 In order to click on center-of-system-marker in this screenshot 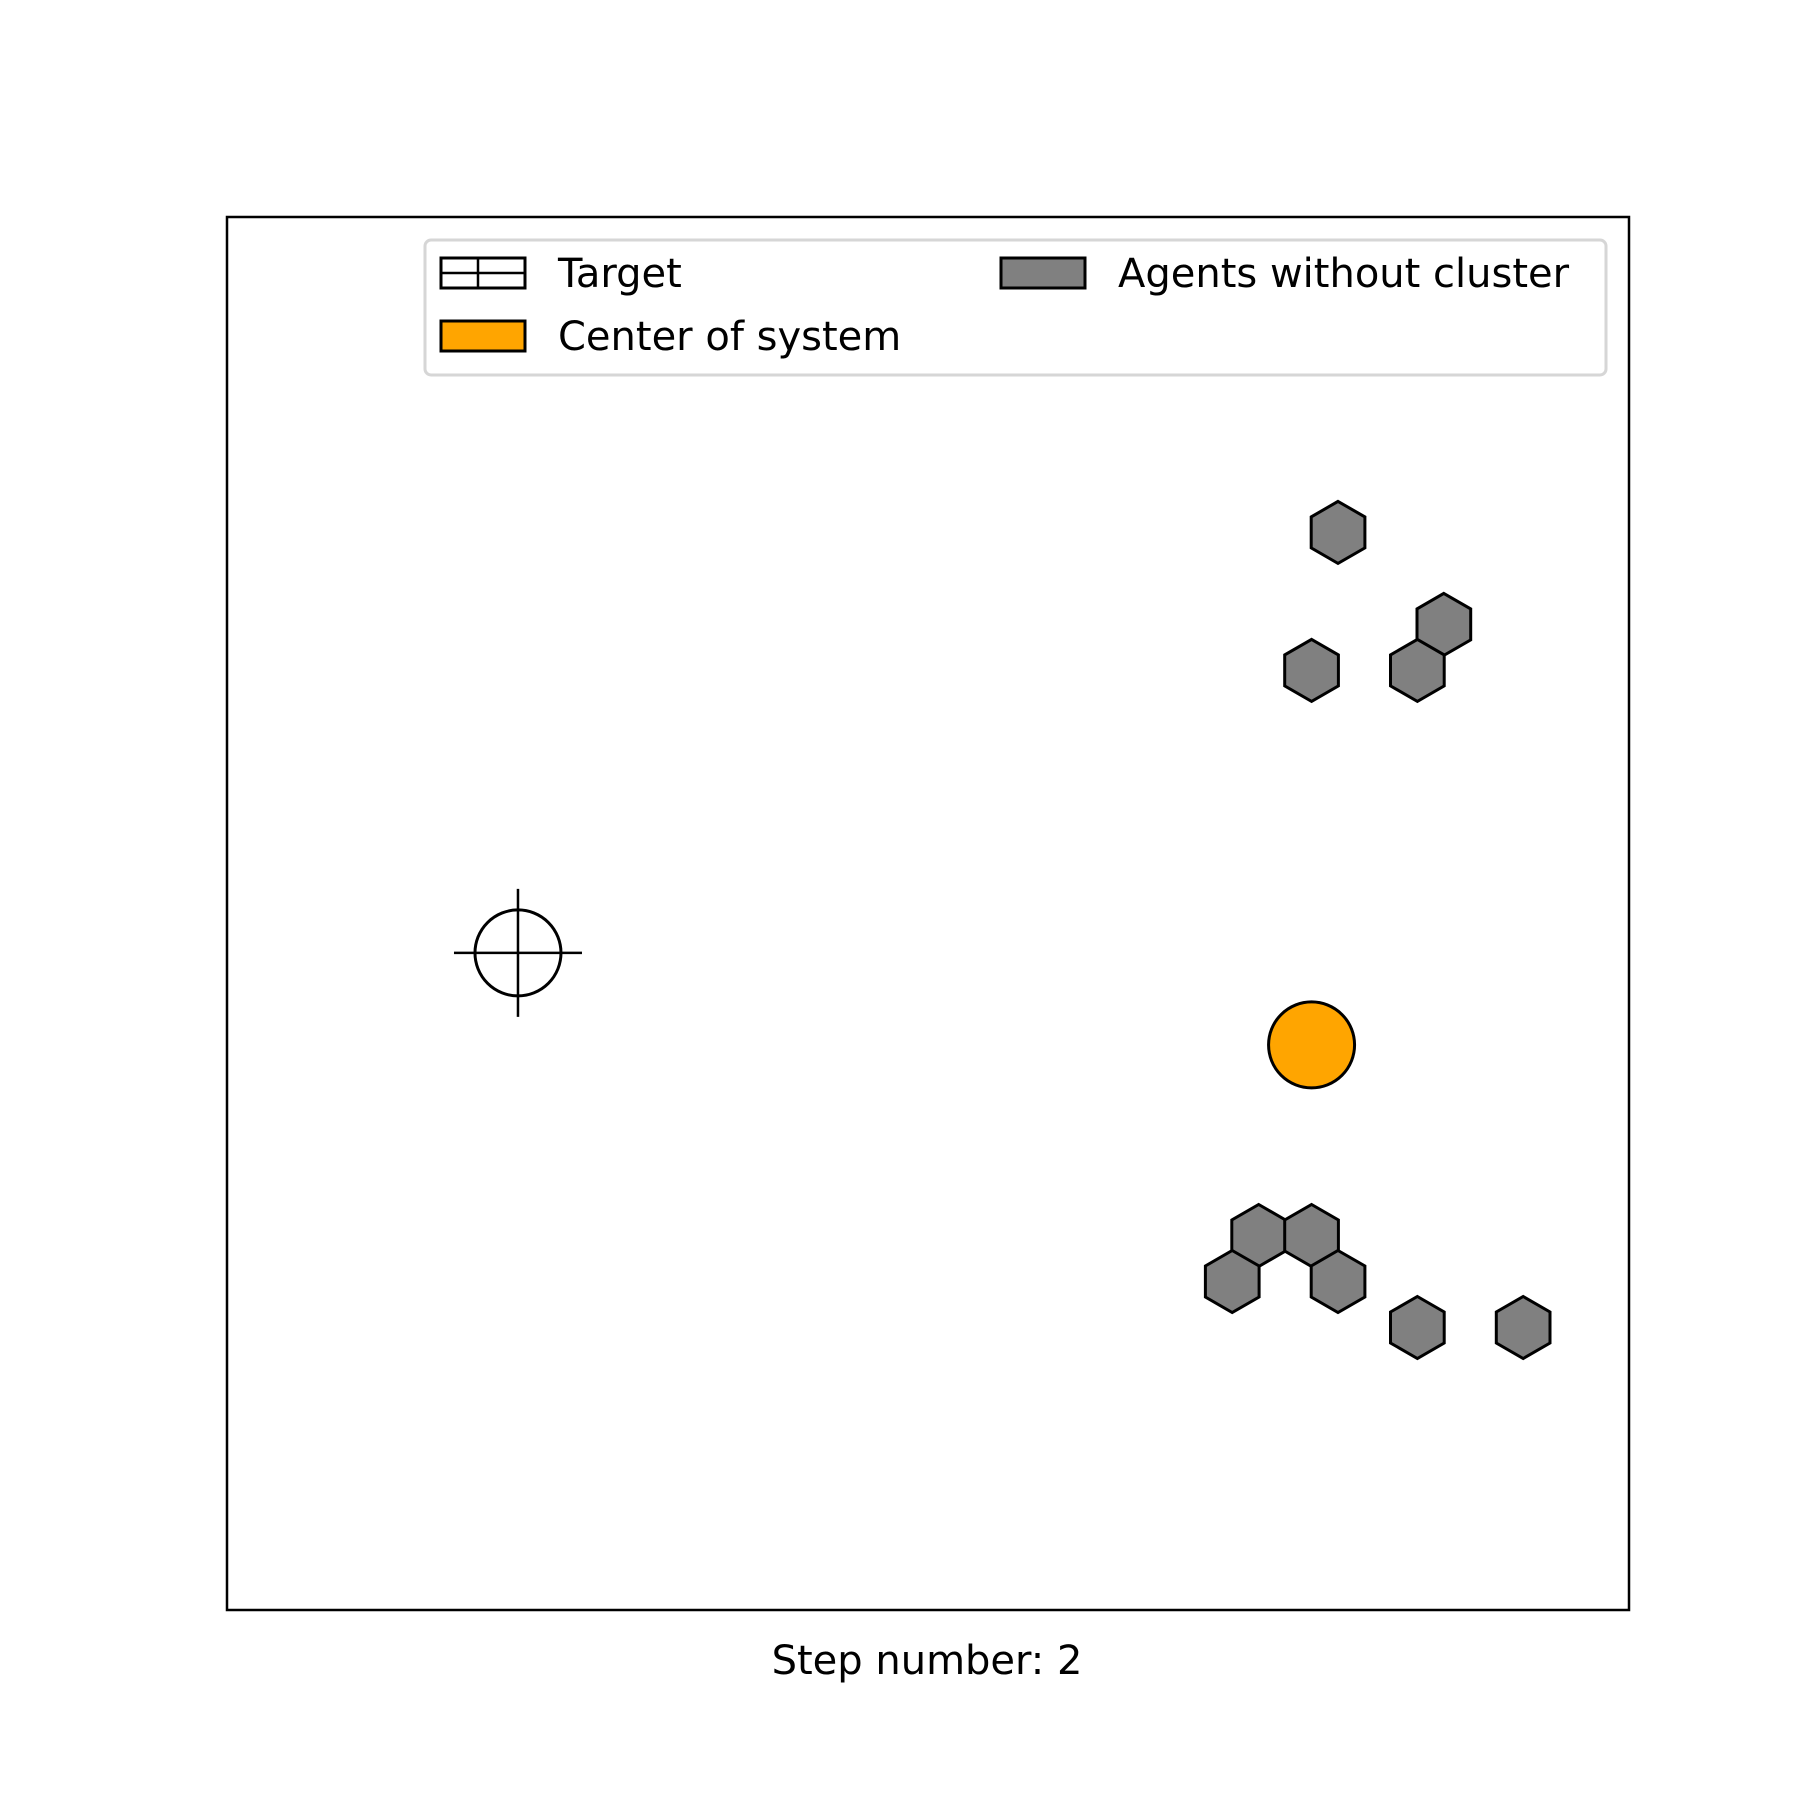, I will do `click(1312, 1045)`.